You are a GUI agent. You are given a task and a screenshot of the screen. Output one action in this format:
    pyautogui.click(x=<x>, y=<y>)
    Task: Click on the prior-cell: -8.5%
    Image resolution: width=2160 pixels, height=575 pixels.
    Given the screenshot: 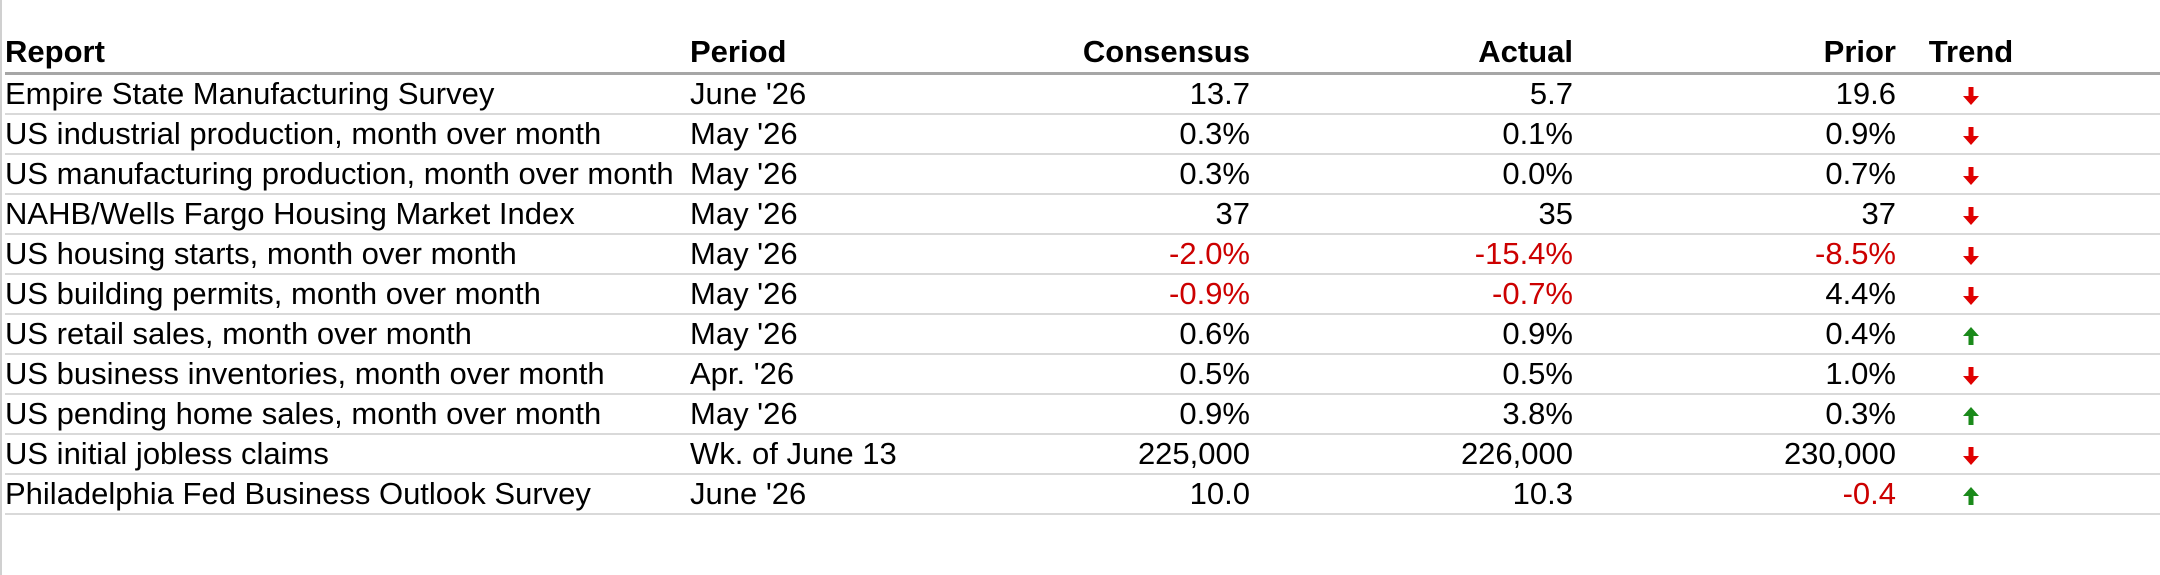 What is the action you would take?
    pyautogui.click(x=1734, y=254)
    